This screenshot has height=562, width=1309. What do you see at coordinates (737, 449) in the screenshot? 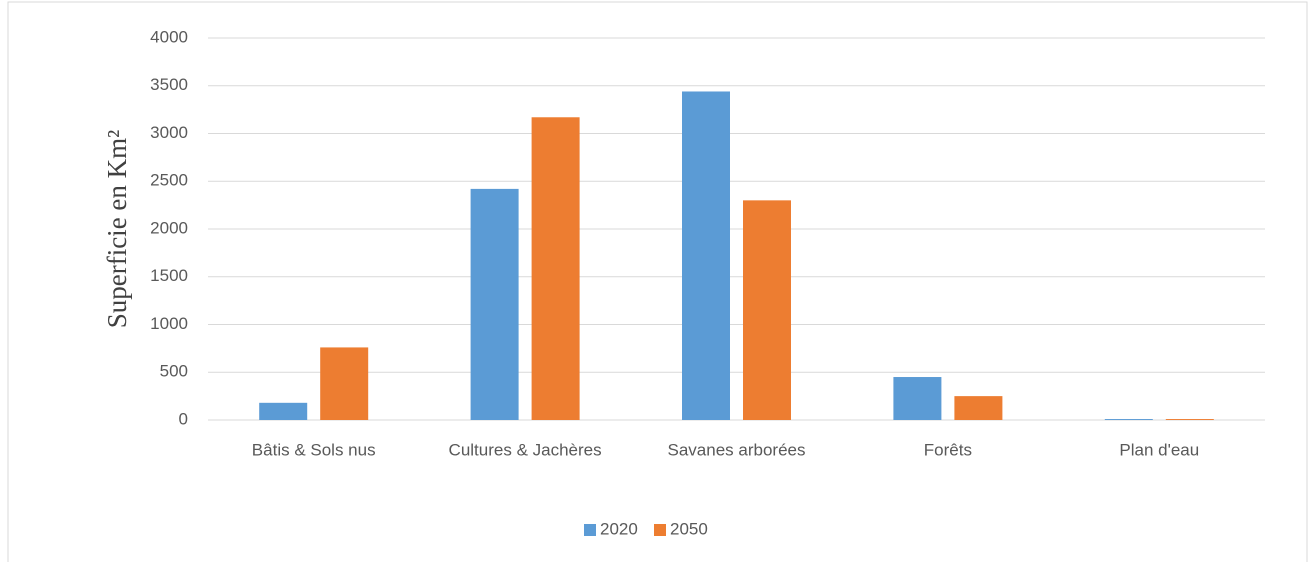
I see `x-tick-label: Savanes arborées` at bounding box center [737, 449].